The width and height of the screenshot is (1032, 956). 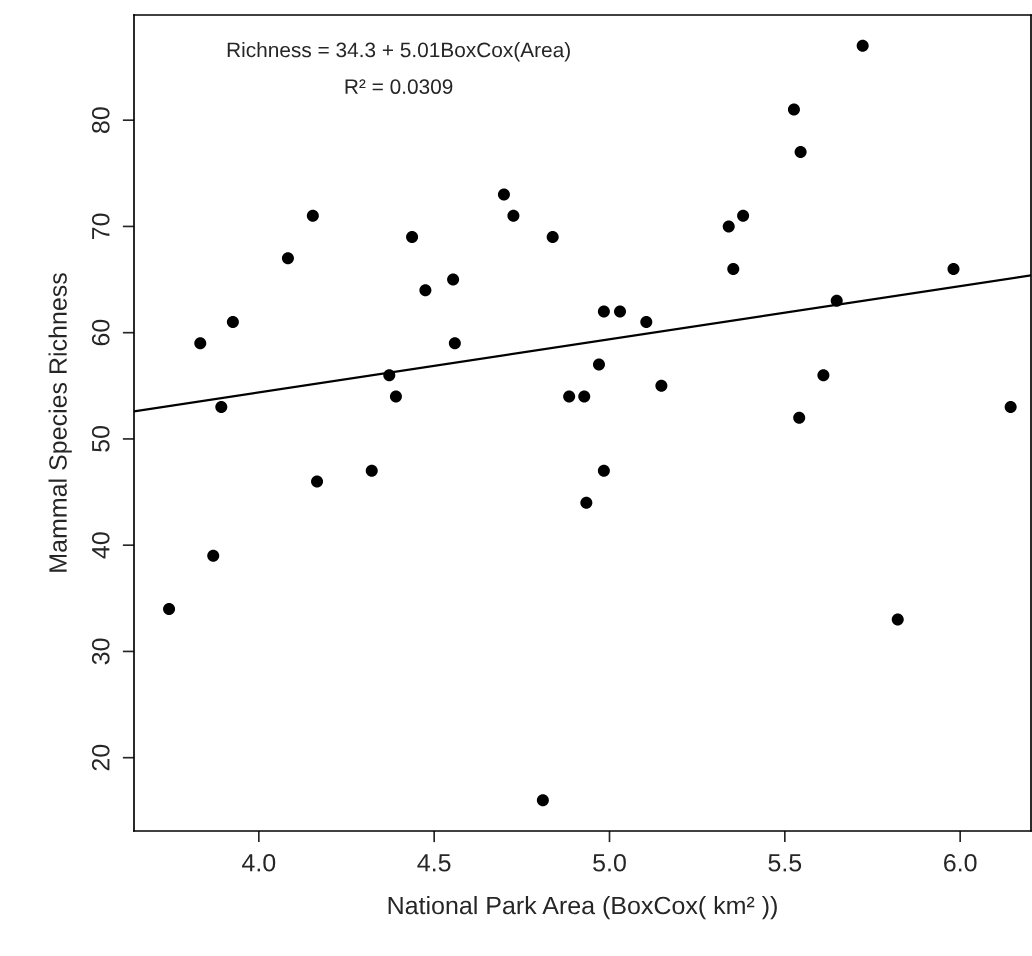 What do you see at coordinates (100, 651) in the screenshot?
I see `y-tick-label: 30` at bounding box center [100, 651].